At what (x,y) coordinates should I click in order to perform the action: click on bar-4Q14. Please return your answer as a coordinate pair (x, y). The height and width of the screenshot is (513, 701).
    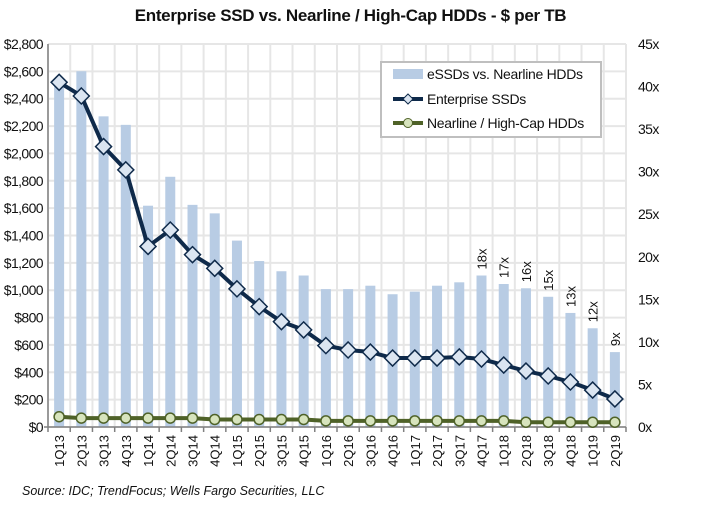
    Looking at the image, I should click on (214, 320).